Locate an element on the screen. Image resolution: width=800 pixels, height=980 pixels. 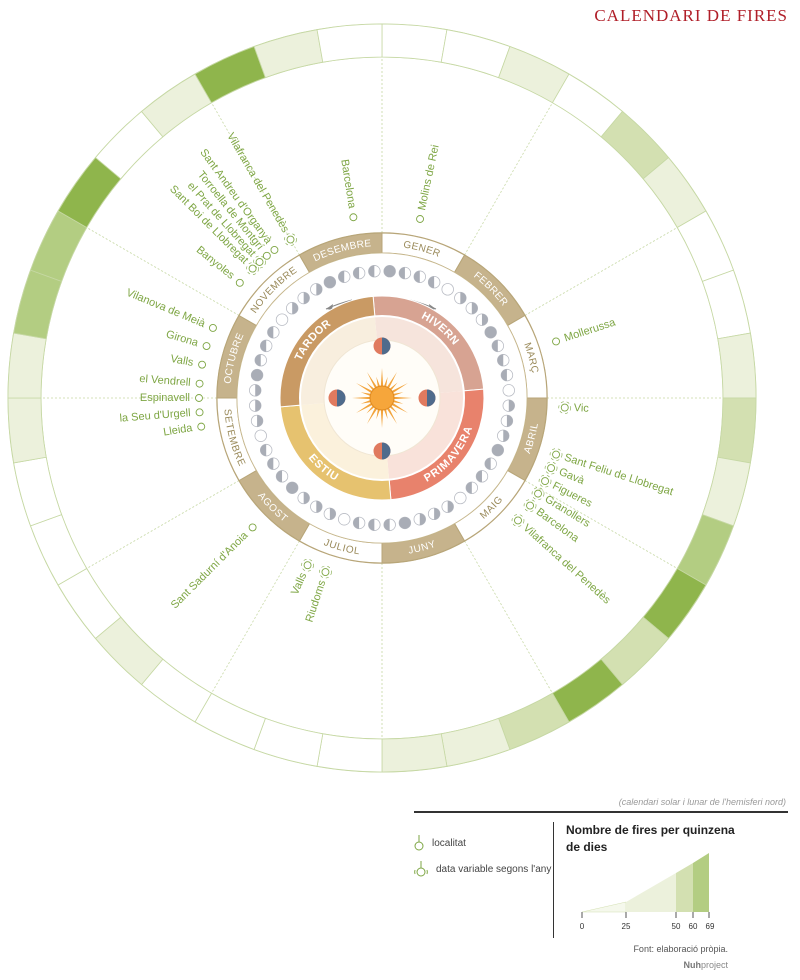
town-name: Vilanova de Meià is located at coordinates (166, 309).